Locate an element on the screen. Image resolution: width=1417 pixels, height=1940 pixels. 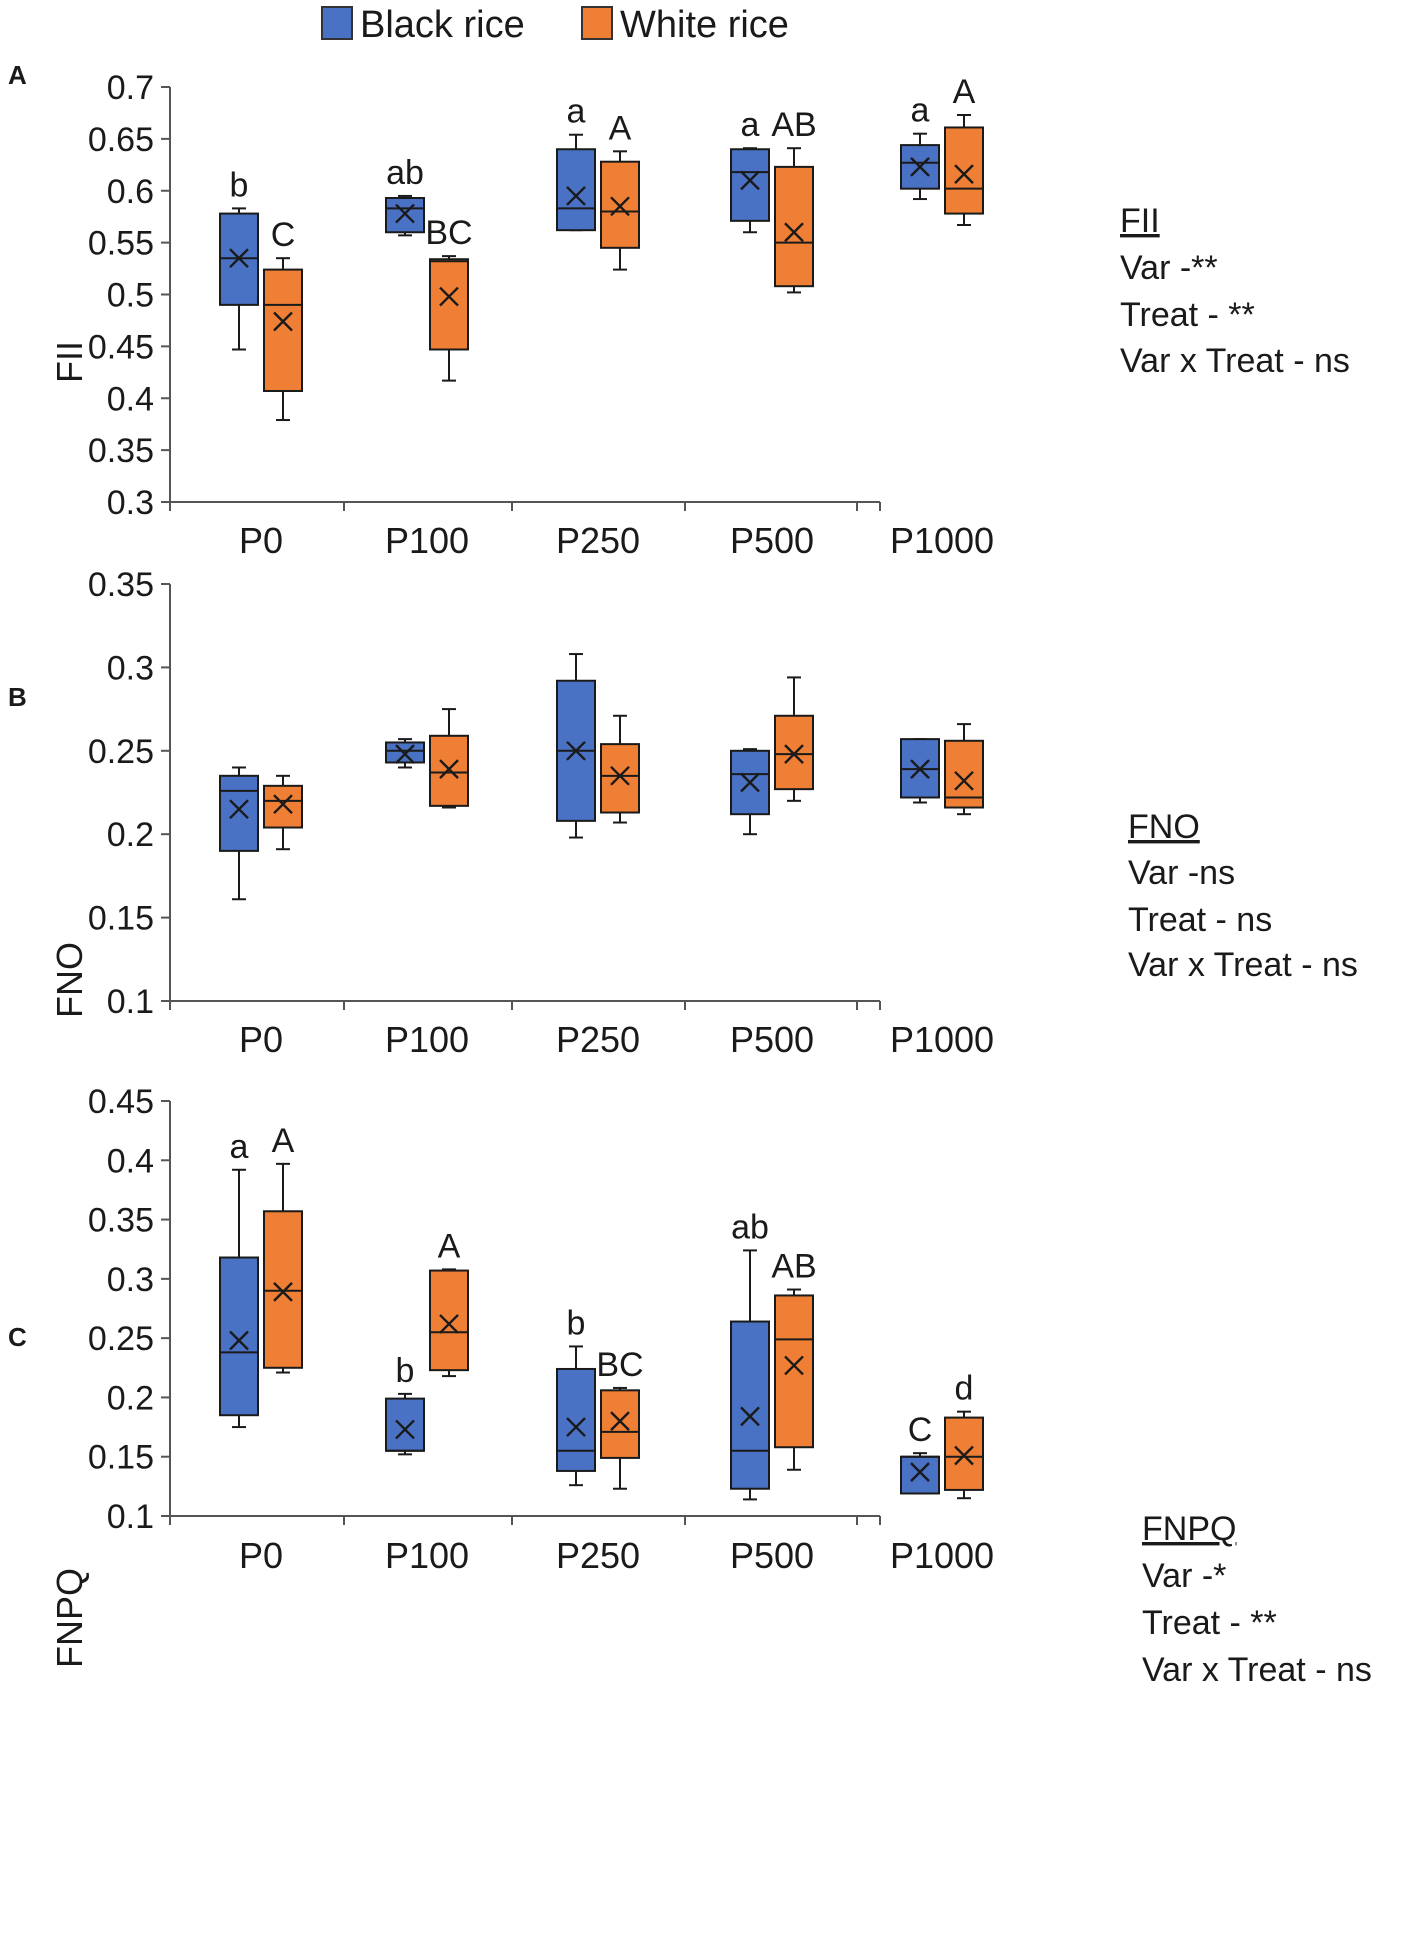
significance-label: b is located at coordinates (405, 1371).